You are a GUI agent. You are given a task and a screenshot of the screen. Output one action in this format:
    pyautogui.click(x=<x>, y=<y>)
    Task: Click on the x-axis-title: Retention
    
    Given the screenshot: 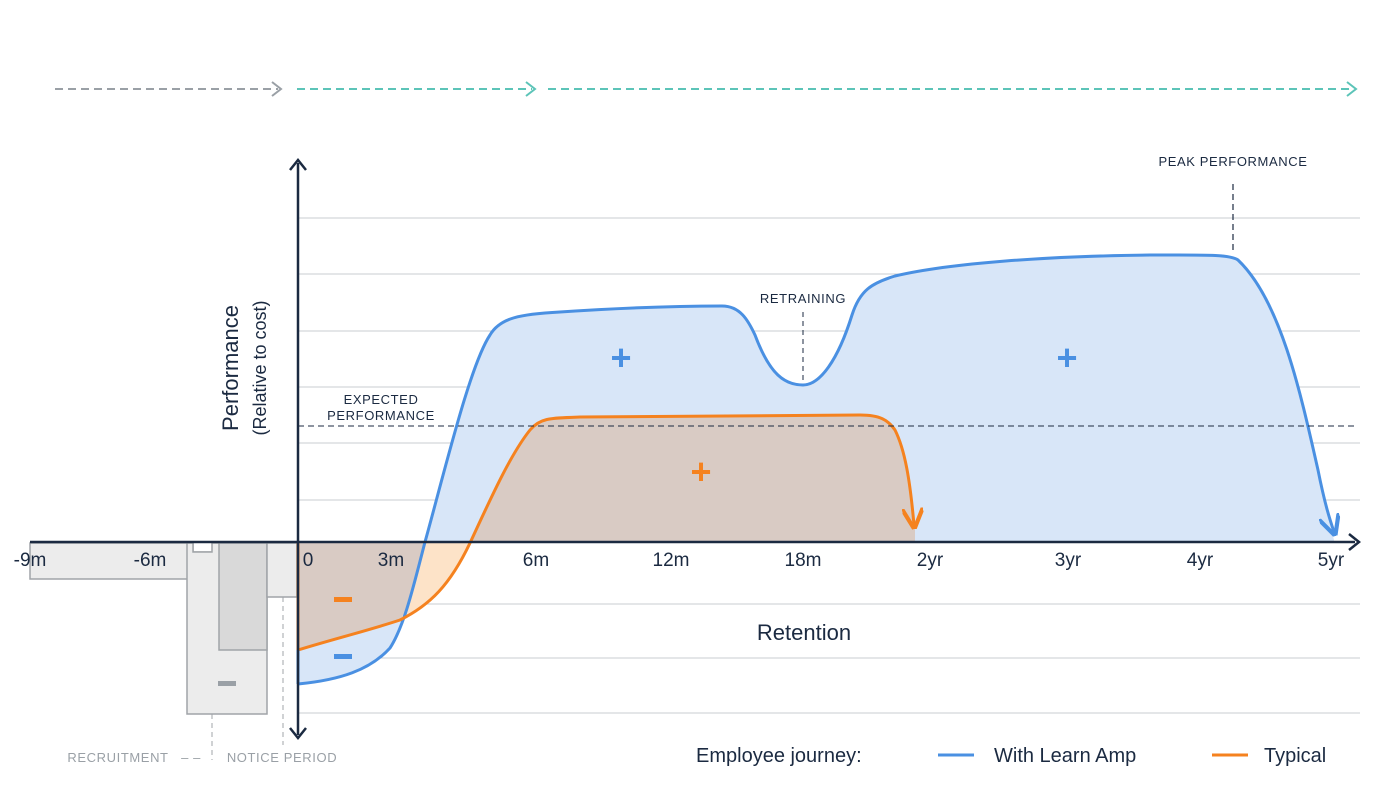 What is the action you would take?
    pyautogui.click(x=804, y=632)
    